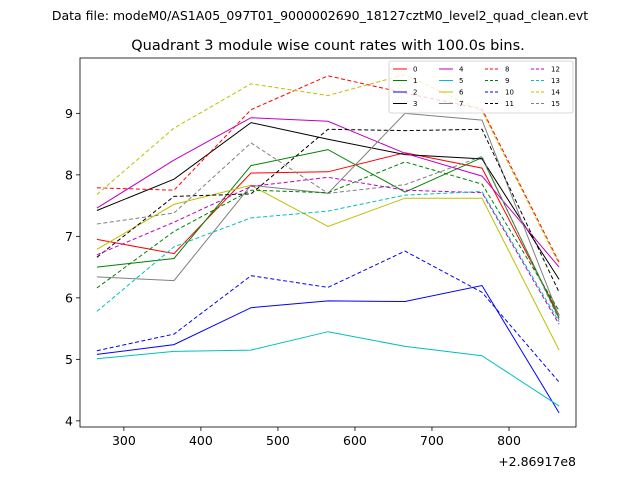  I want to click on y-tick-label: 5, so click(69, 359).